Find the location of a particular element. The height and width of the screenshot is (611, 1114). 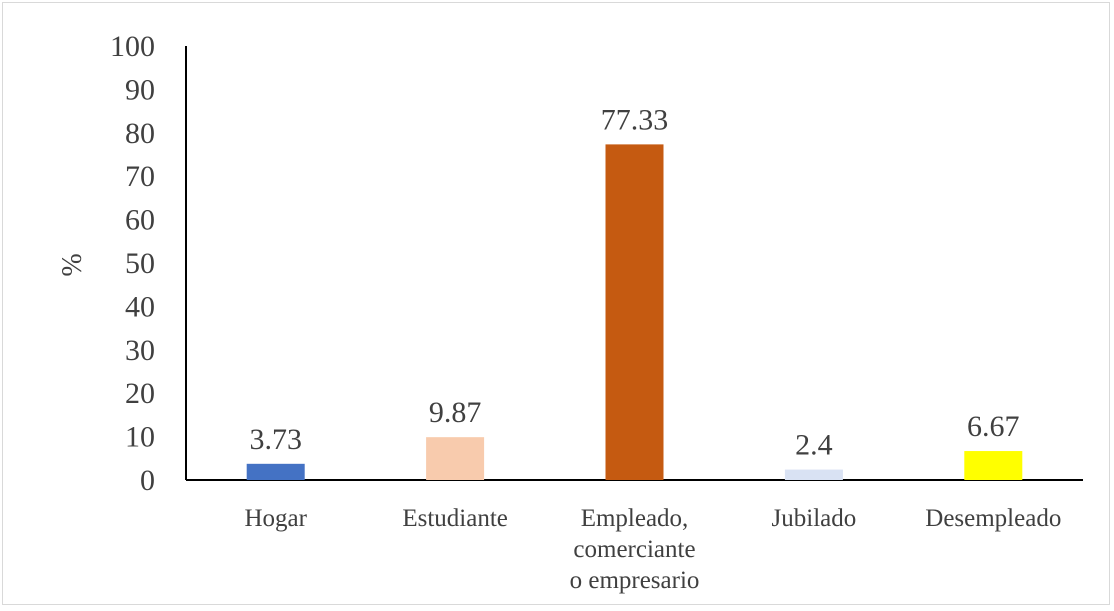

x-tick-label: Desempleado is located at coordinates (993, 518).